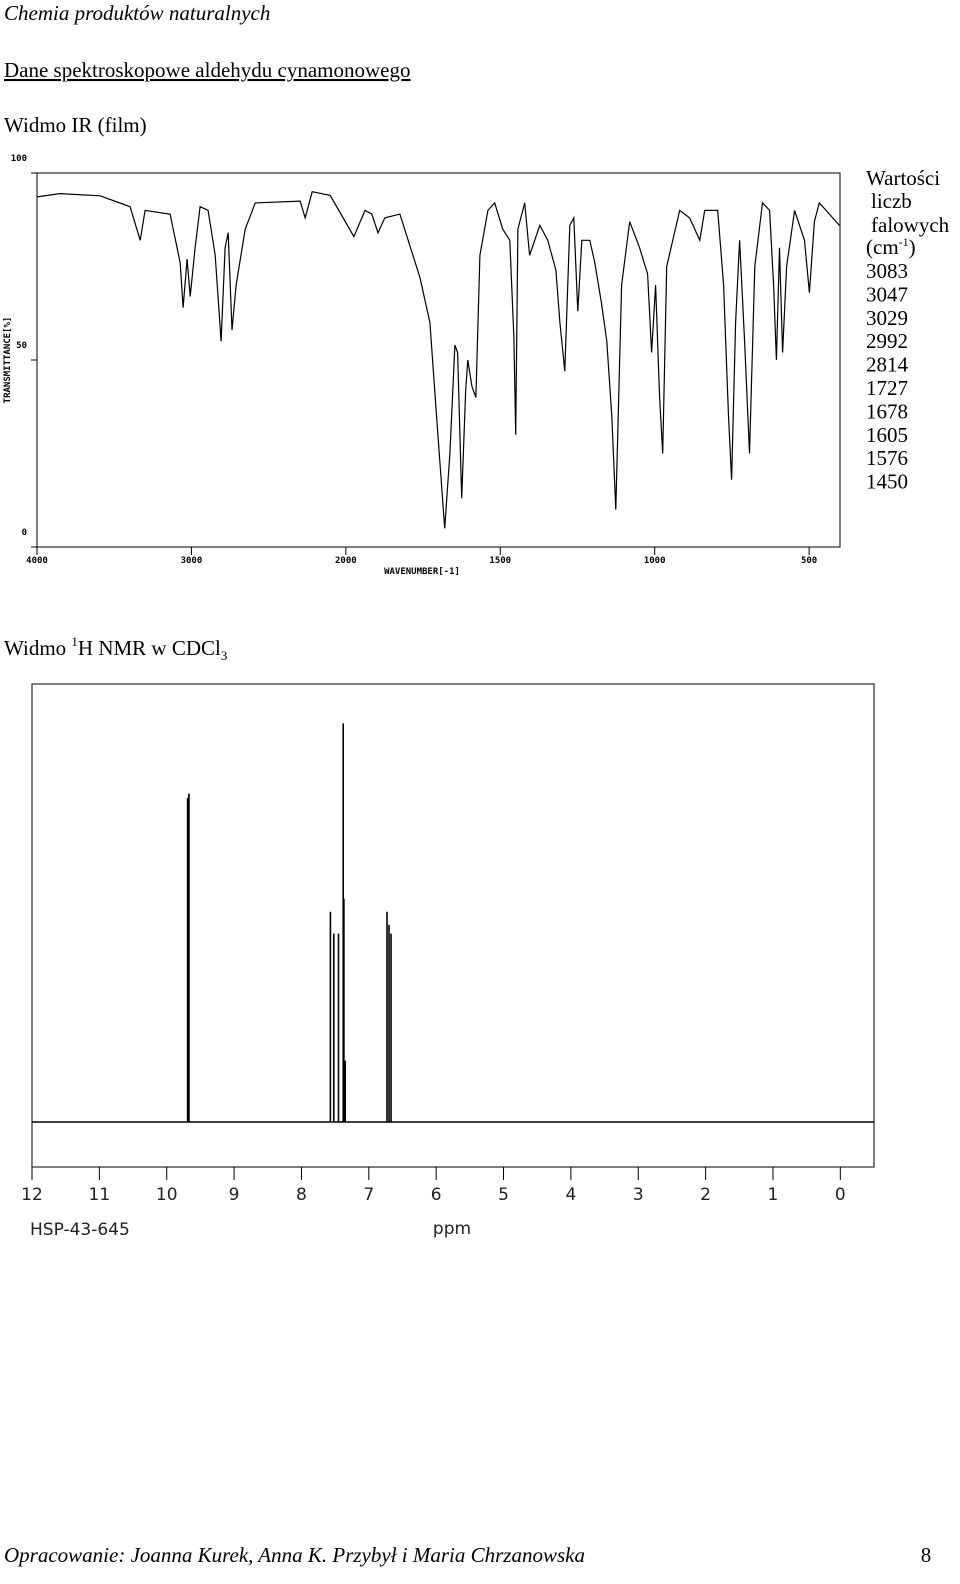  Describe the element at coordinates (224, 655) in the screenshot. I see `caption-sub: 3` at that location.